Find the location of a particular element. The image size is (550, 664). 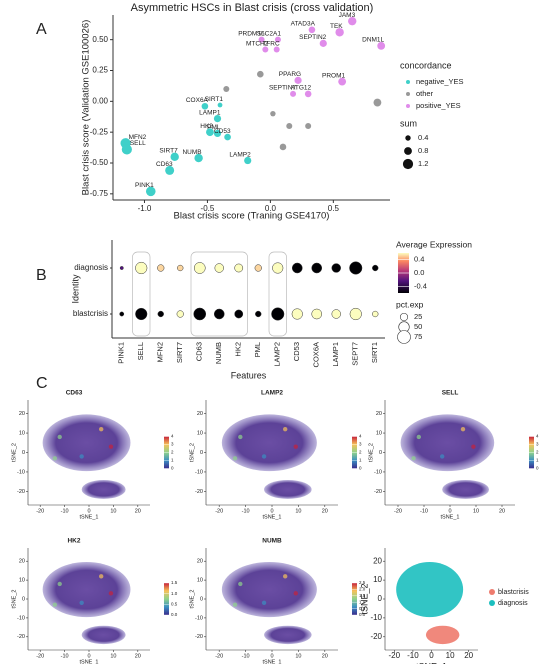

panel-label: A is located at coordinates (41, 29).